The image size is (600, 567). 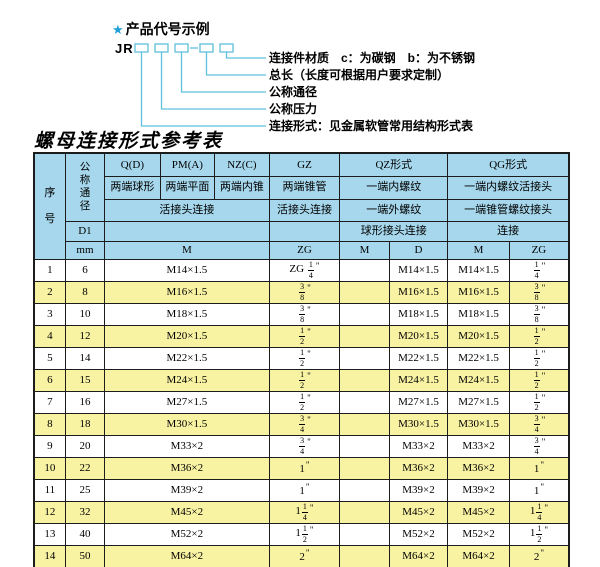 I want to click on dn-cell: 16, so click(x=85, y=402).